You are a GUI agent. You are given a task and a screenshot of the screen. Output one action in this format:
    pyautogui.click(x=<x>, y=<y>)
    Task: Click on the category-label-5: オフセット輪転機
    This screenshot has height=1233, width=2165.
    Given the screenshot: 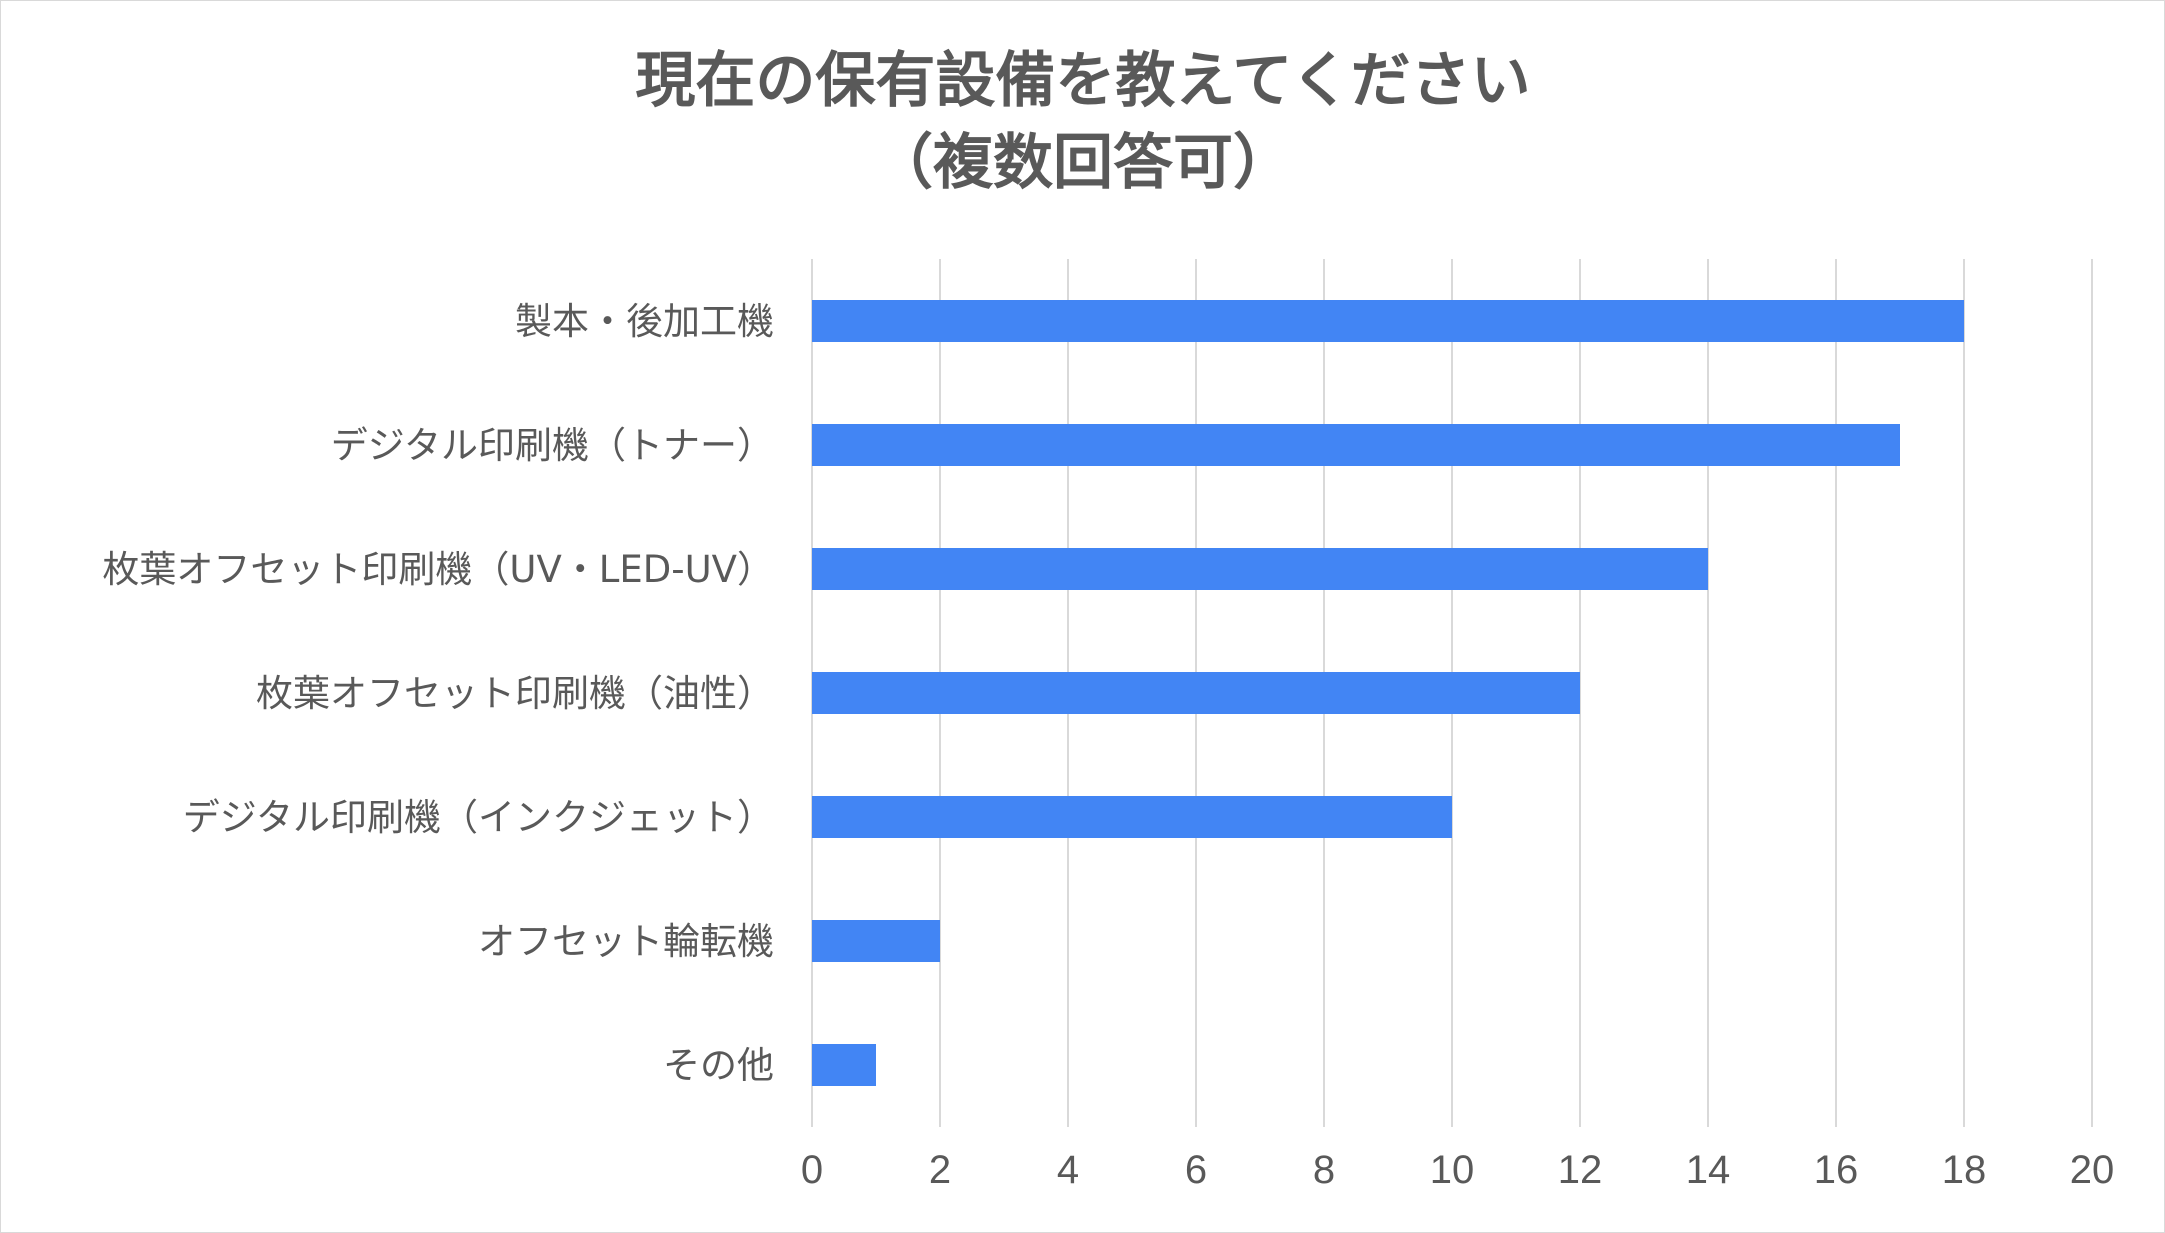 What is the action you would take?
    pyautogui.click(x=626, y=941)
    